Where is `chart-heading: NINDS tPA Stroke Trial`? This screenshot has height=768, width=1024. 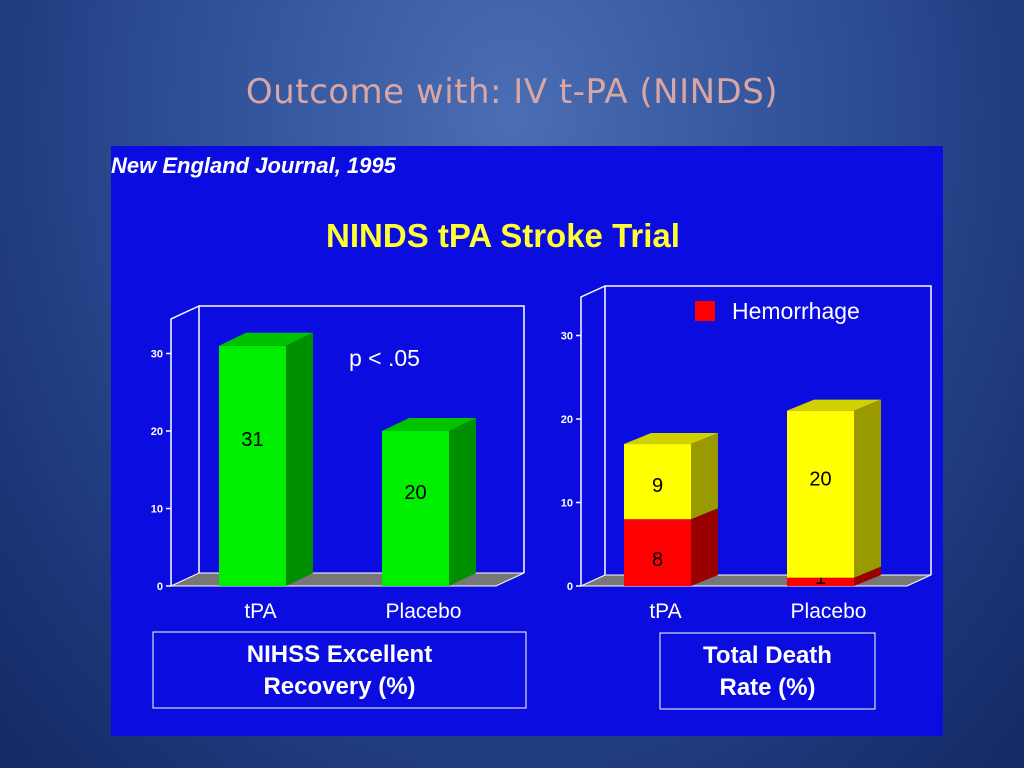
chart-heading: NINDS tPA Stroke Trial is located at coordinates (503, 235).